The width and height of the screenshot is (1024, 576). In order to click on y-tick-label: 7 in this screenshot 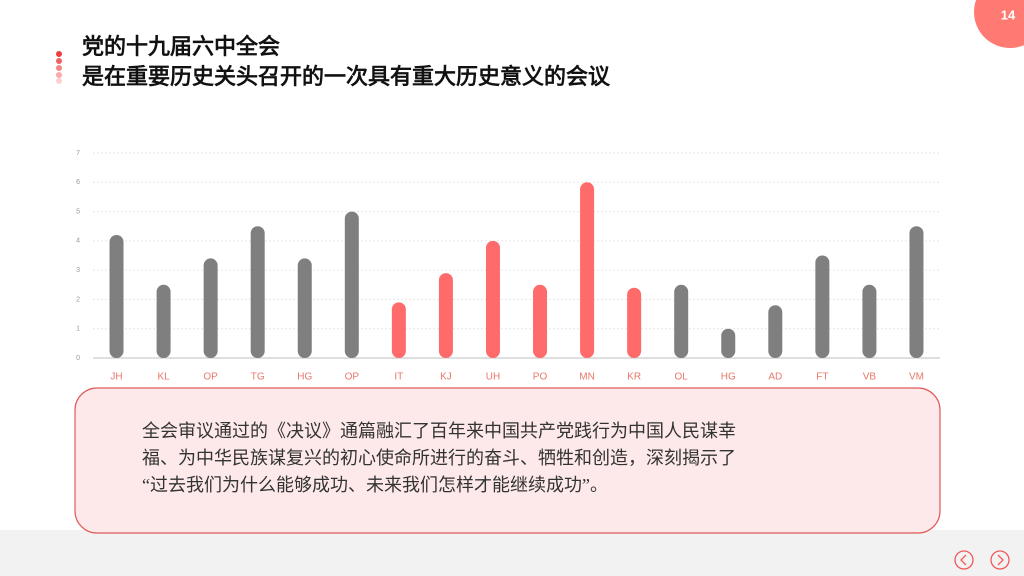, I will do `click(78, 153)`.